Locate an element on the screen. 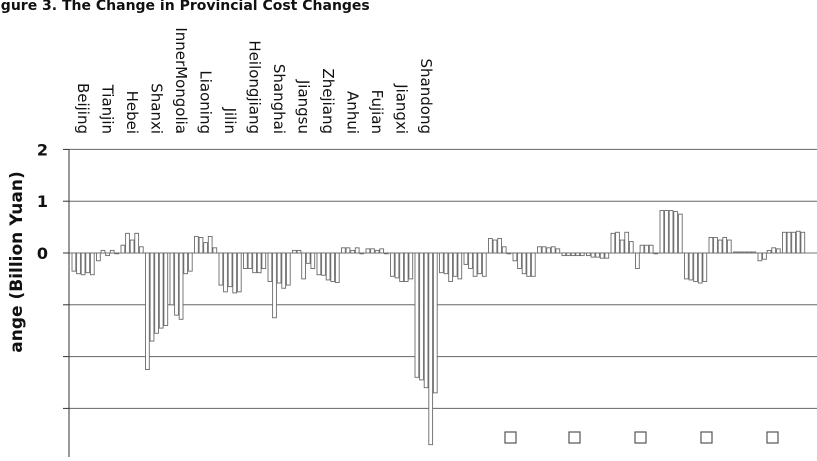  category-label: Tianjin is located at coordinates (108, 109).